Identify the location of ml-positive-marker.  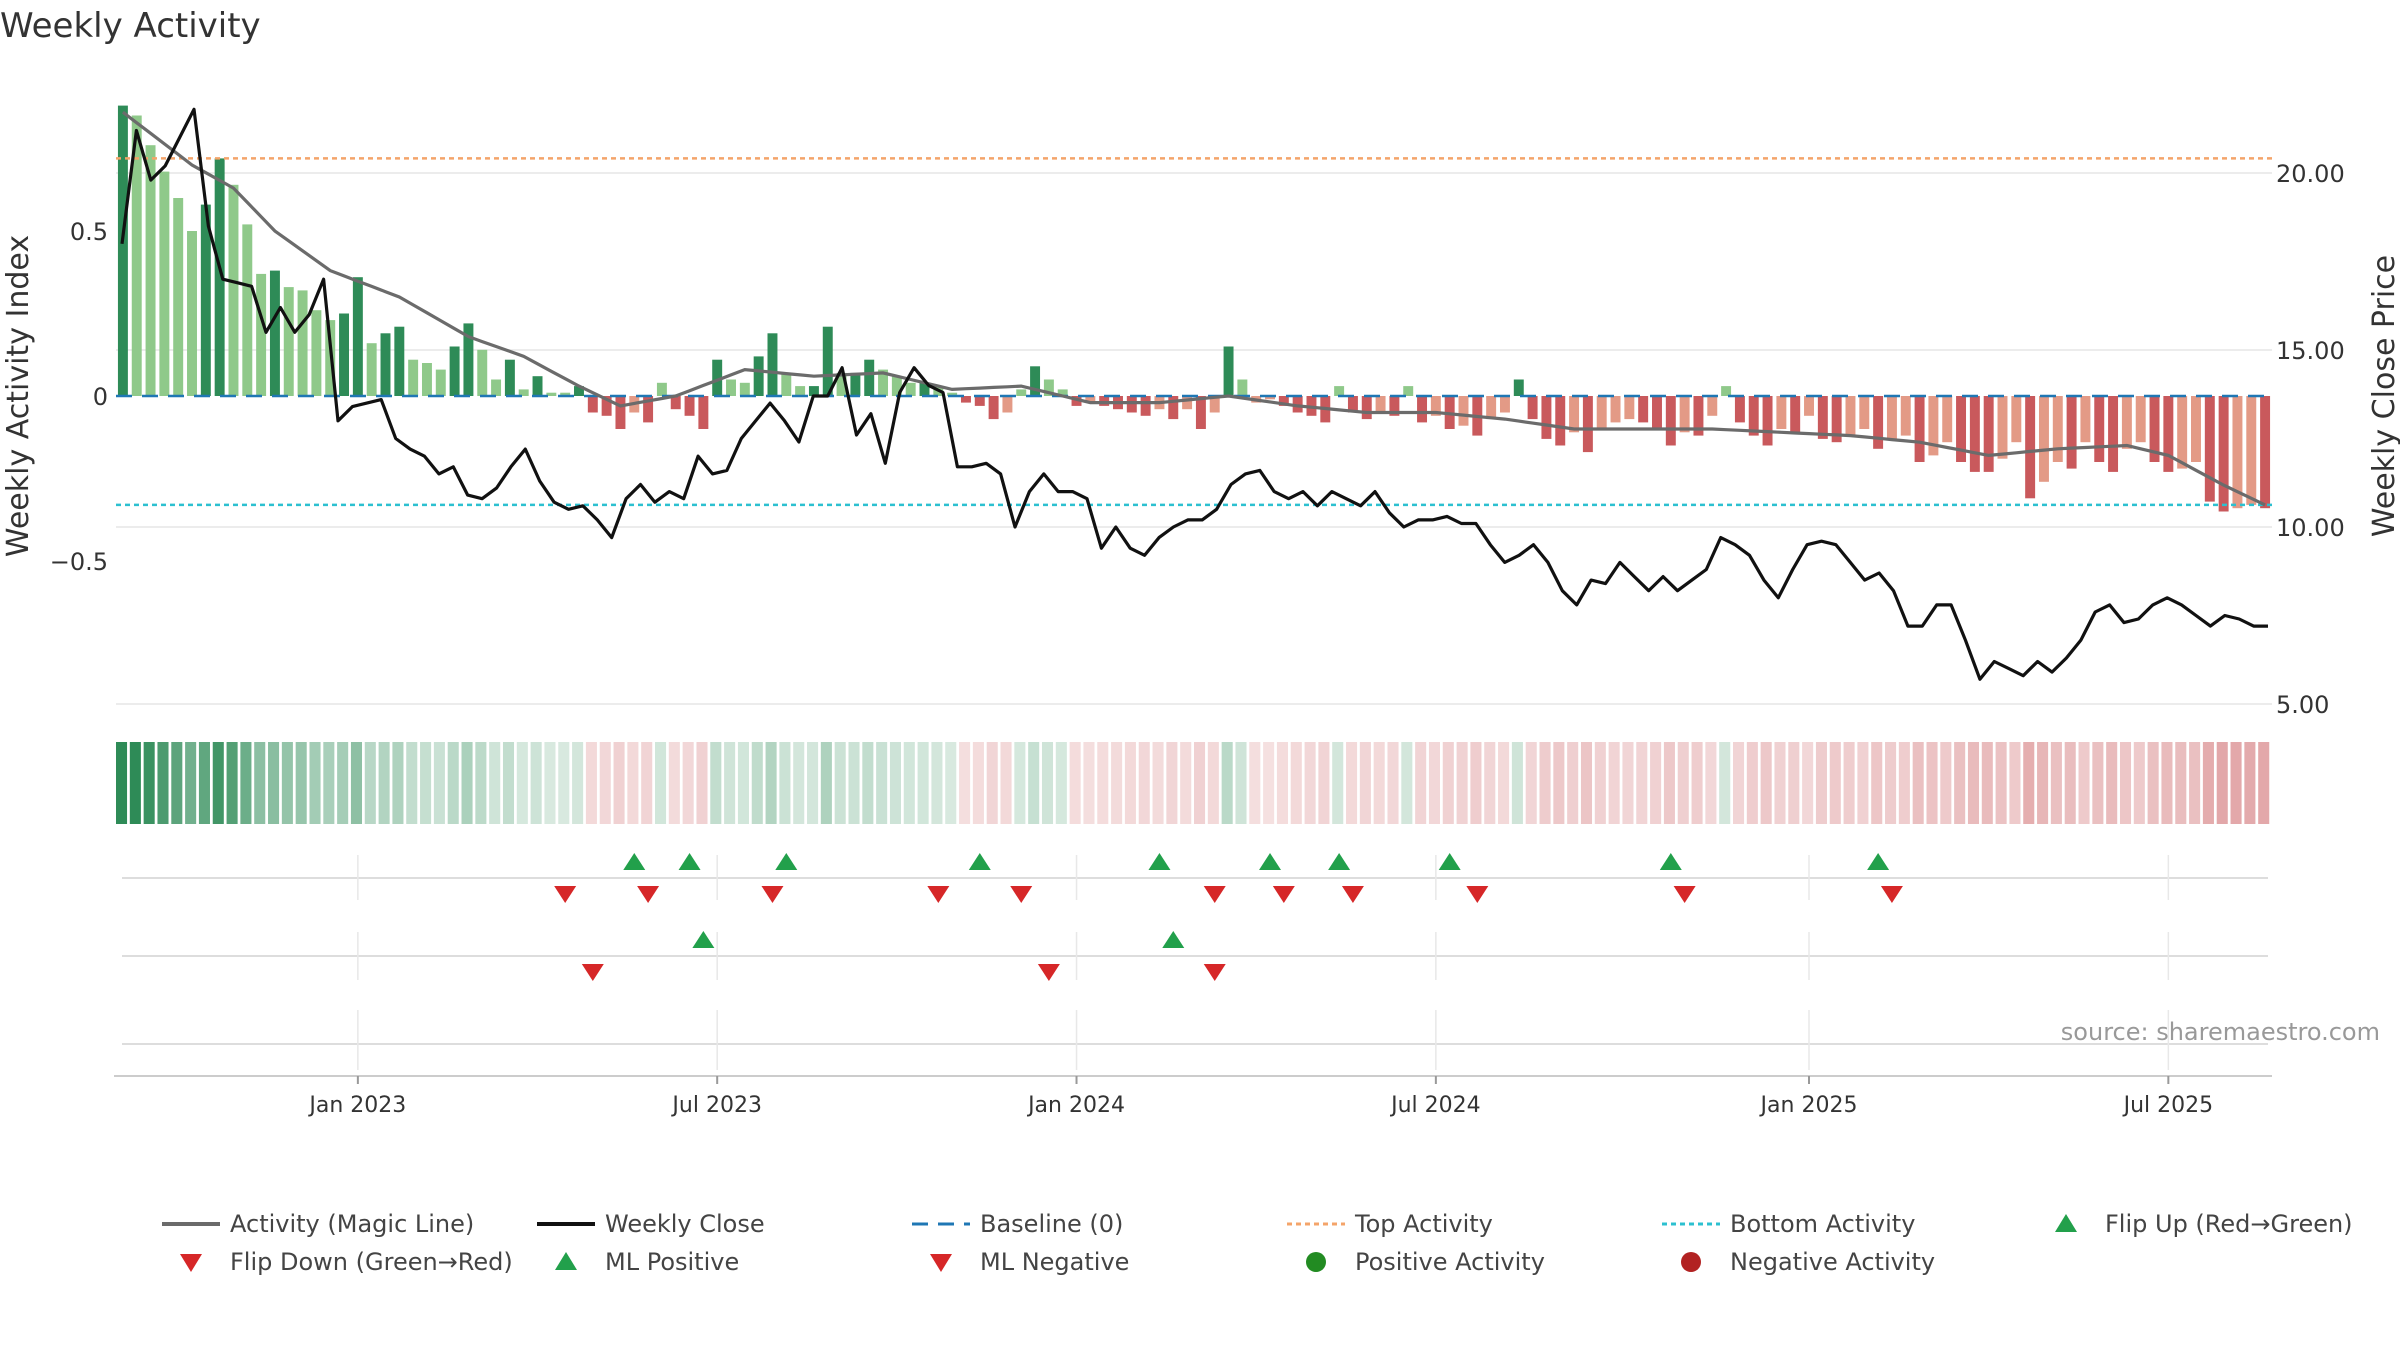
(703, 939).